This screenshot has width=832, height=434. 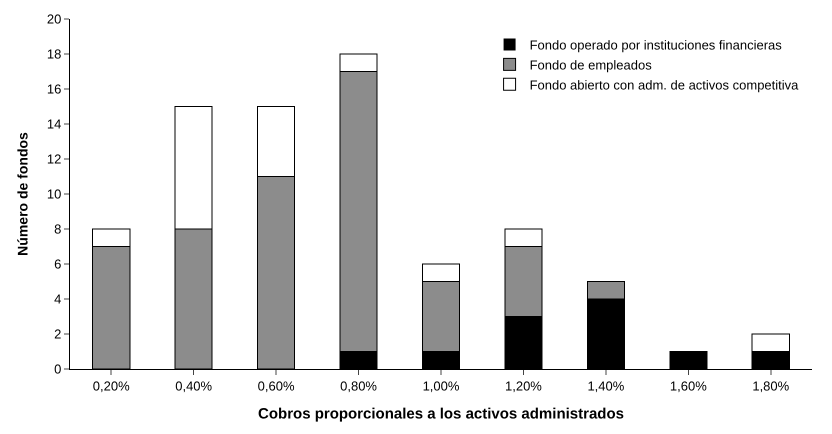 What do you see at coordinates (54, 19) in the screenshot?
I see `y-tick-label: 20` at bounding box center [54, 19].